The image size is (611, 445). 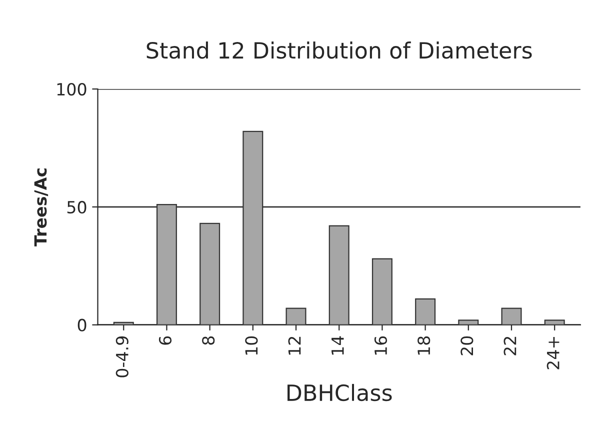 I want to click on x-tick-label: 22, so click(x=510, y=346).